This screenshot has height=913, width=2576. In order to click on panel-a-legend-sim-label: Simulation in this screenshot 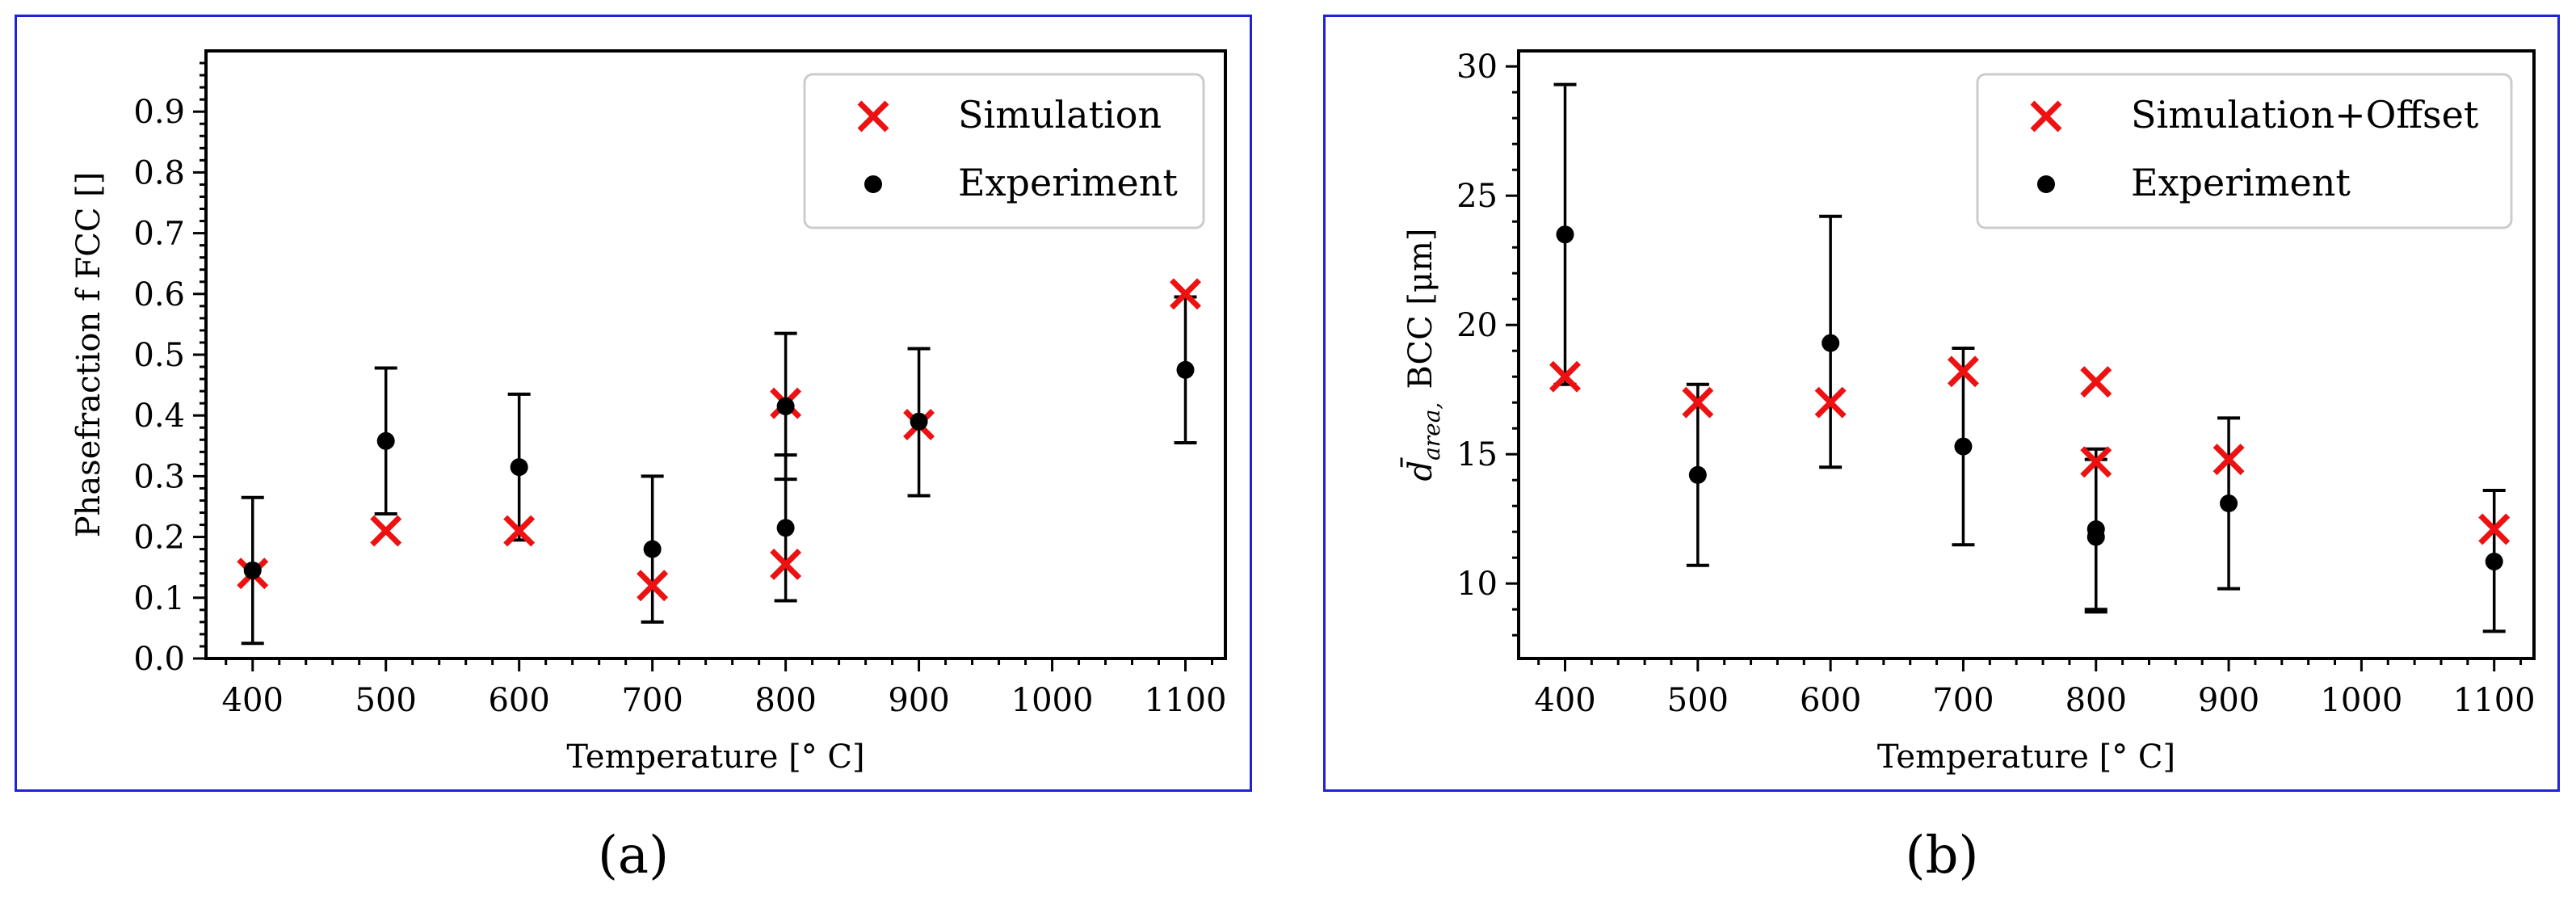, I will do `click(1060, 115)`.